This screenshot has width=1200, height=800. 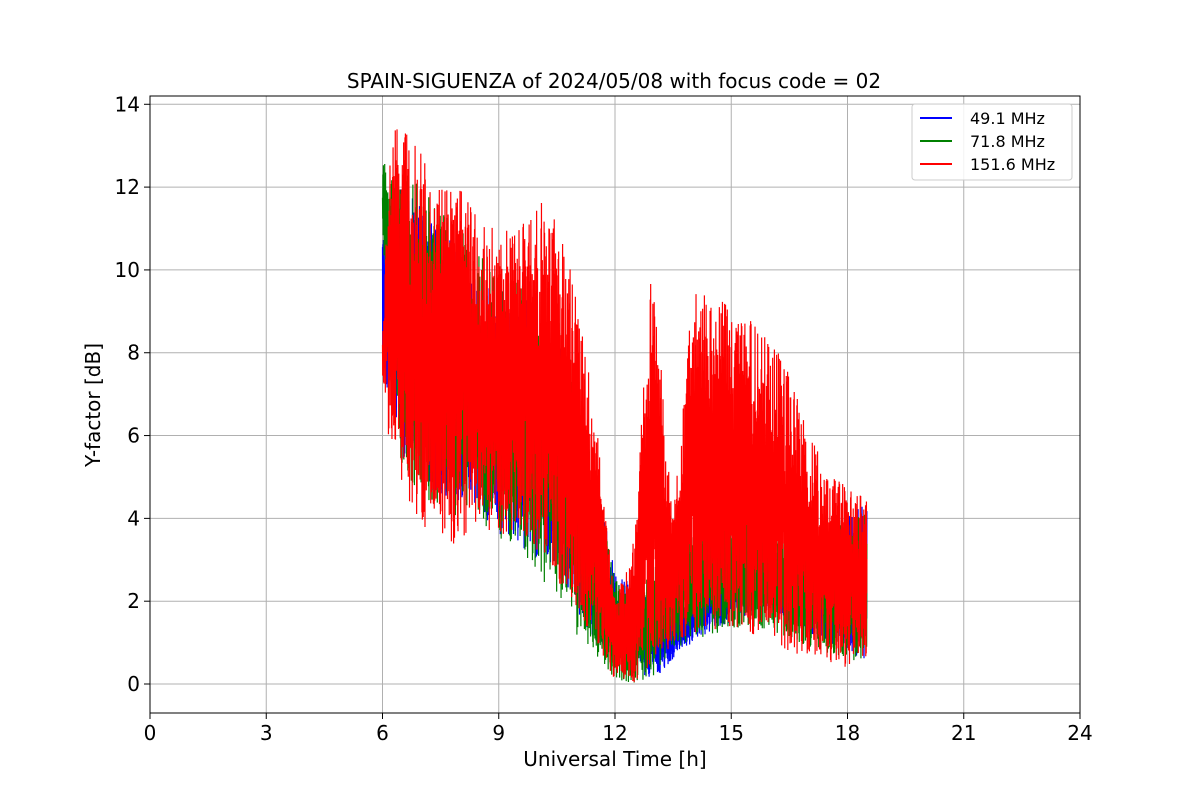 I want to click on legend-label: 151.6 MHz, so click(x=1012, y=164).